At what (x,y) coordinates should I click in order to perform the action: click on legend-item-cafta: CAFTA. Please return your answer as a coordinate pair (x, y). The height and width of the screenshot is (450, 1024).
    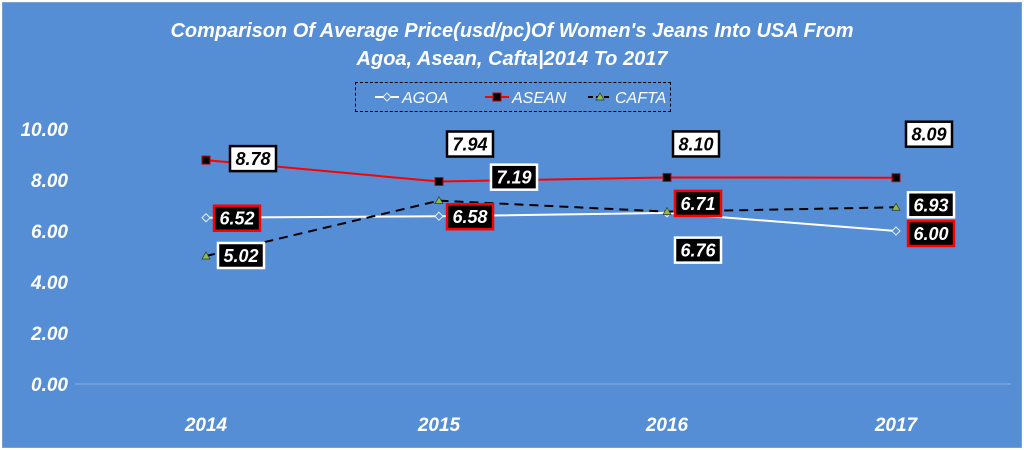
    Looking at the image, I should click on (627, 98).